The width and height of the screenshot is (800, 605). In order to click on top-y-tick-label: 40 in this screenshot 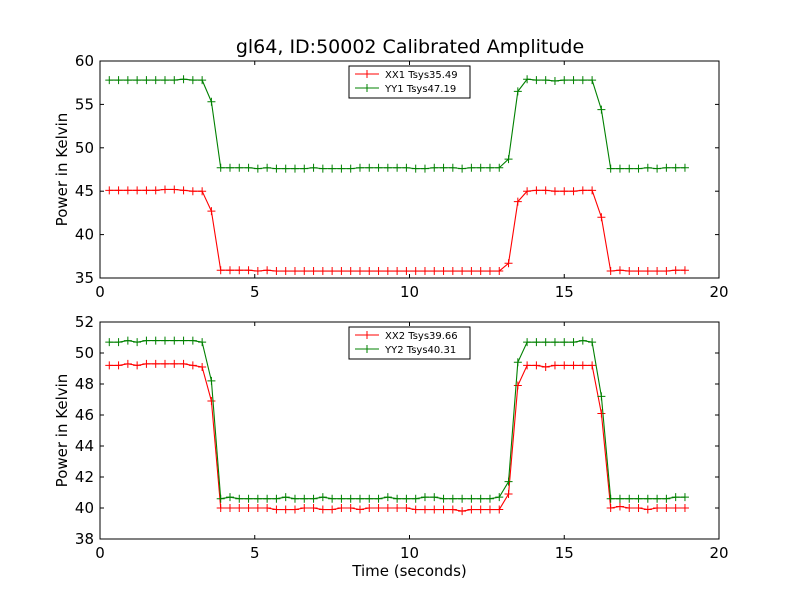, I will do `click(84, 235)`.